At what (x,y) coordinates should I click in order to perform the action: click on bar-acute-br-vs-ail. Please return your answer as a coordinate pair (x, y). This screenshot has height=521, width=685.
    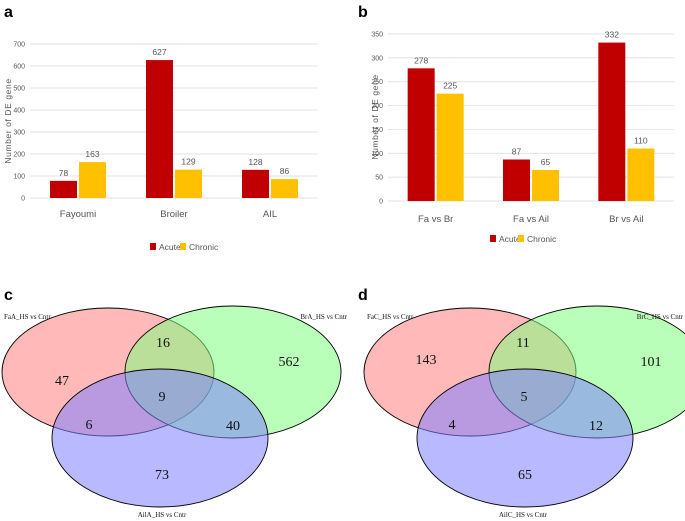
    Looking at the image, I should click on (612, 122).